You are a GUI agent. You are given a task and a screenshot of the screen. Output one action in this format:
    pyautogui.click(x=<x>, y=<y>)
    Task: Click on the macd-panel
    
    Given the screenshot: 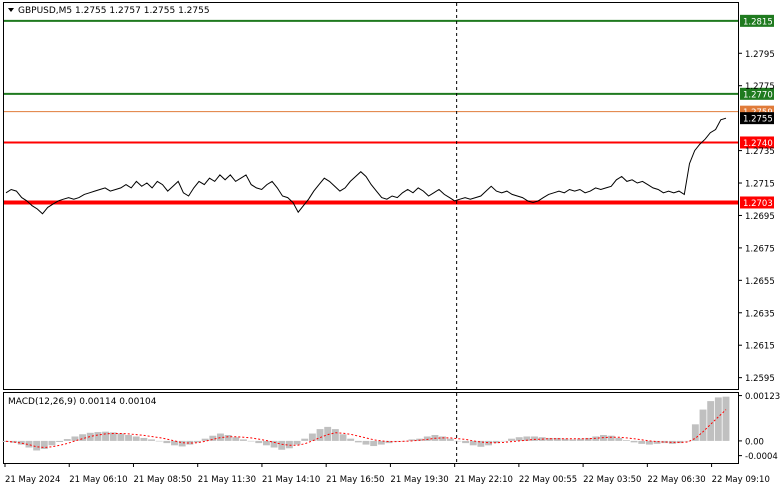 What is the action you would take?
    pyautogui.click(x=371, y=428)
    